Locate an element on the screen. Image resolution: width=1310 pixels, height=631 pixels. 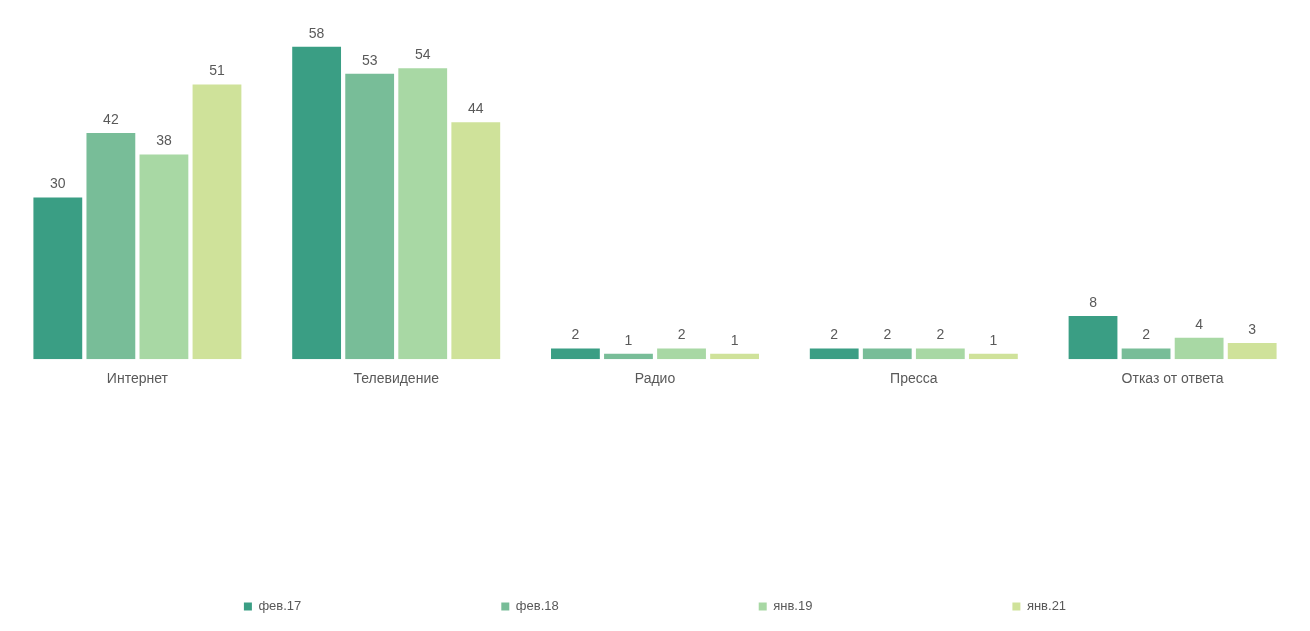
data-label: 4 is located at coordinates (1199, 323).